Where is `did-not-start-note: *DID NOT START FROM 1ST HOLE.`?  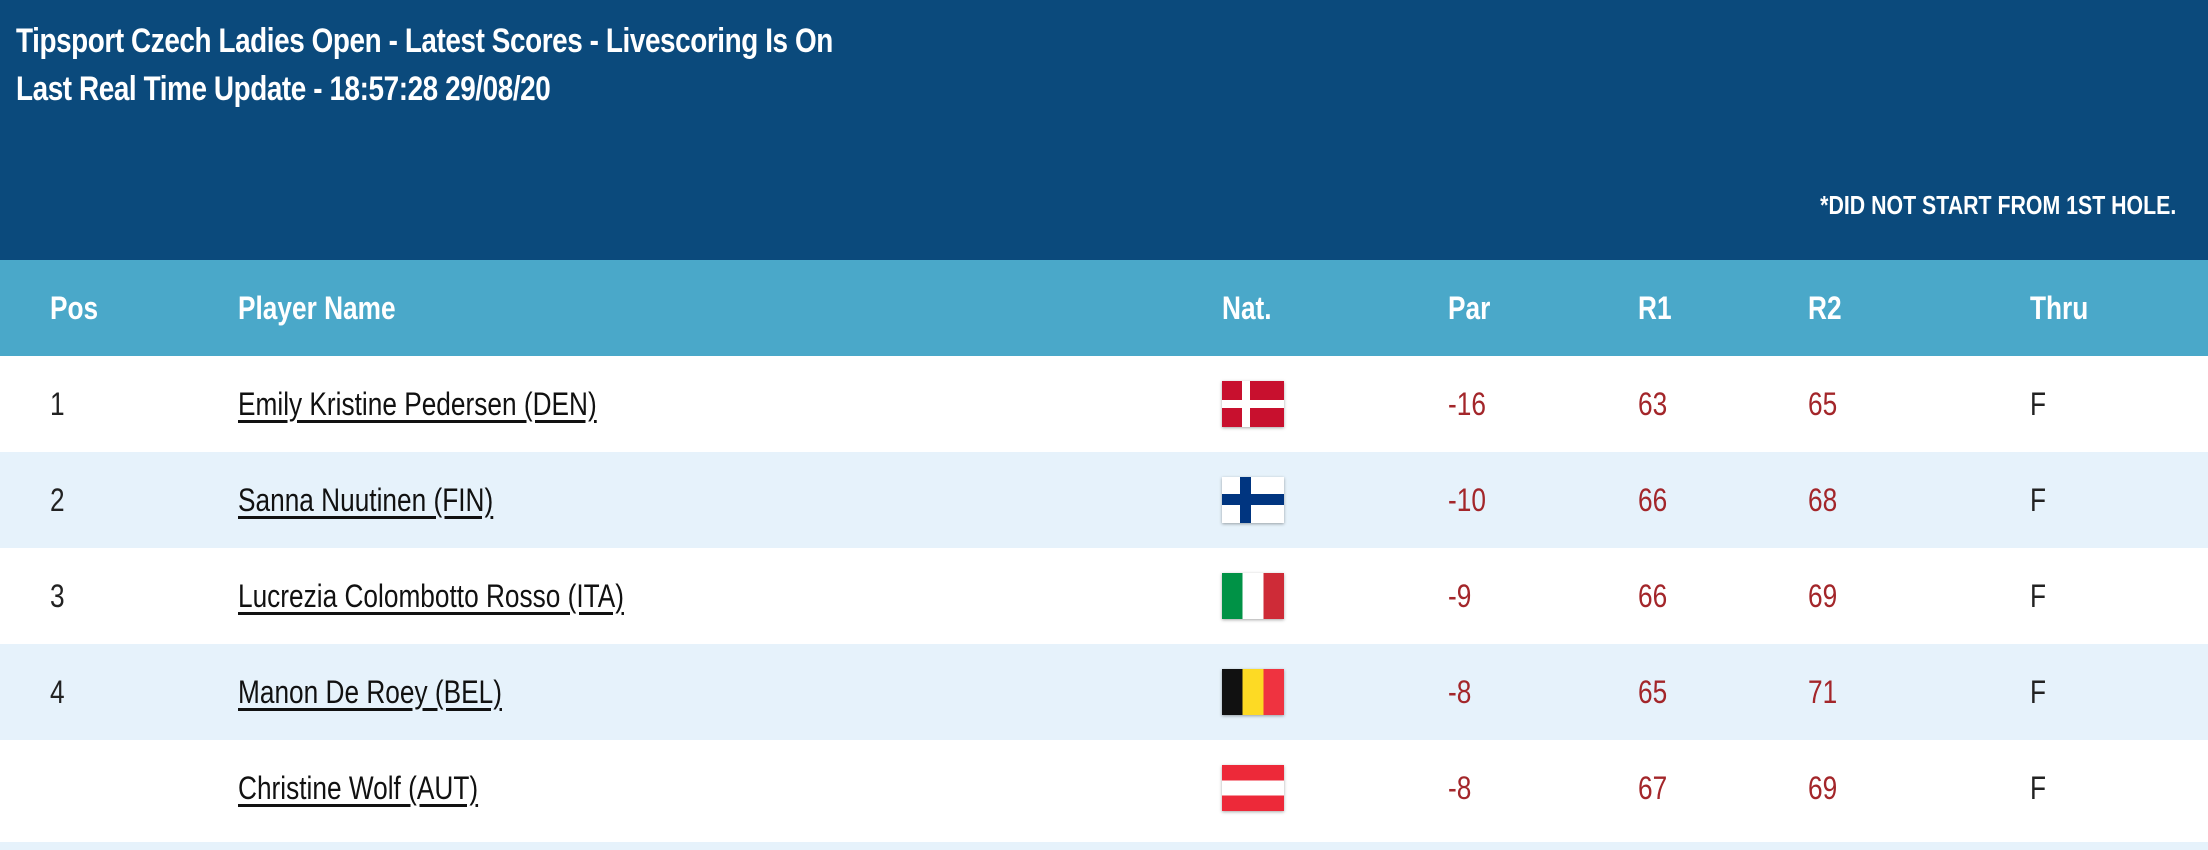
did-not-start-note: *DID NOT START FROM 1ST HOLE. is located at coordinates (1997, 205).